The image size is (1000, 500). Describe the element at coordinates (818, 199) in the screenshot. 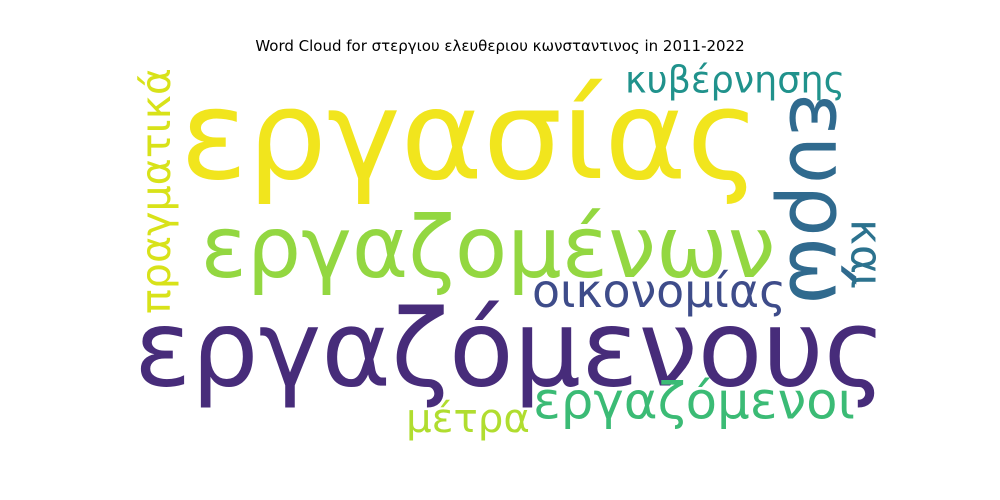

I see `word-3: ευρώ` at that location.